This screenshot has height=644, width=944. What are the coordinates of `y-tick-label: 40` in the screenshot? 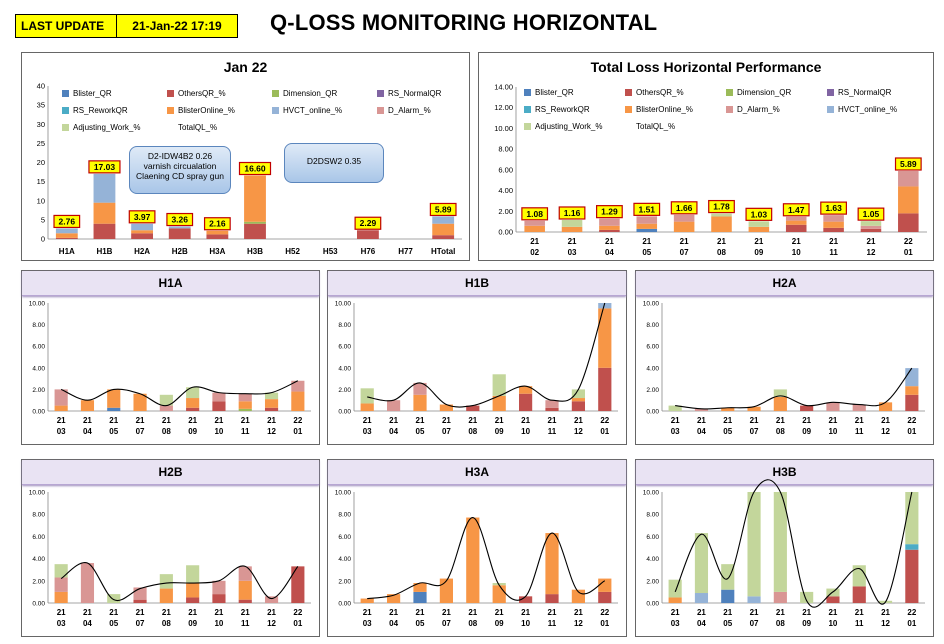 It's located at (41, 86).